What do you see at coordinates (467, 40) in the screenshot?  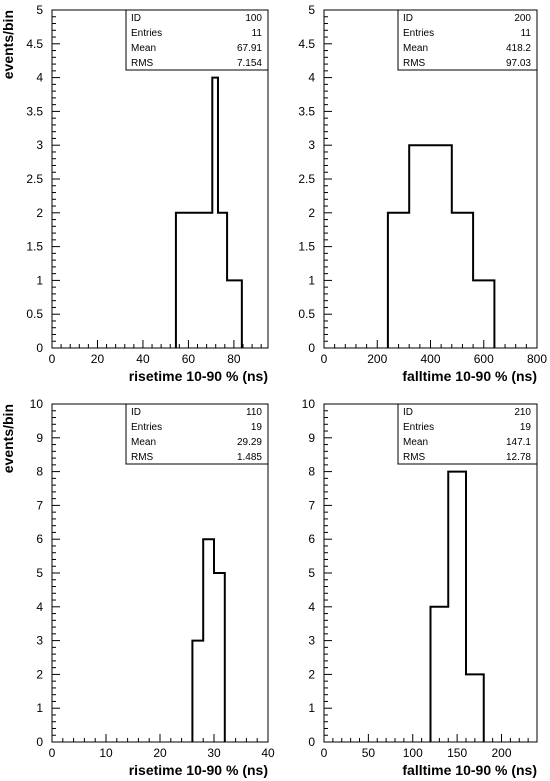 I see `stats-box: ID 200 Entries 11 Mean 418.2 RMS 97.03` at bounding box center [467, 40].